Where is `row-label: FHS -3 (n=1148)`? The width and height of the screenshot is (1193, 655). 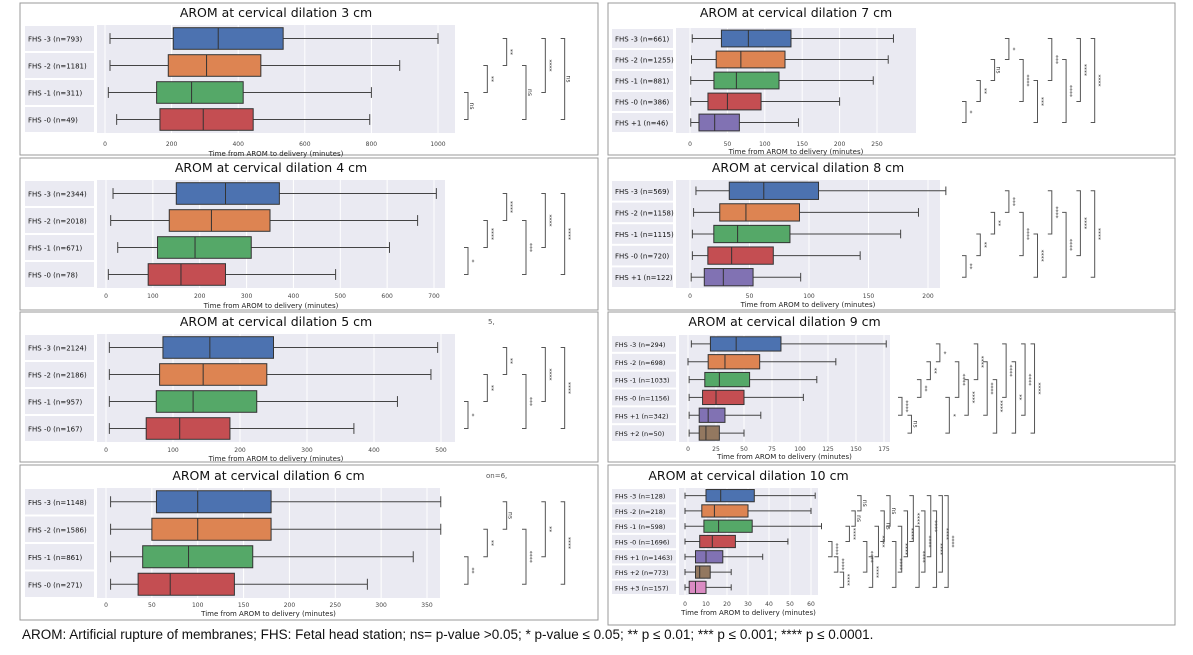 row-label: FHS -3 (n=1148) is located at coordinates (57, 503).